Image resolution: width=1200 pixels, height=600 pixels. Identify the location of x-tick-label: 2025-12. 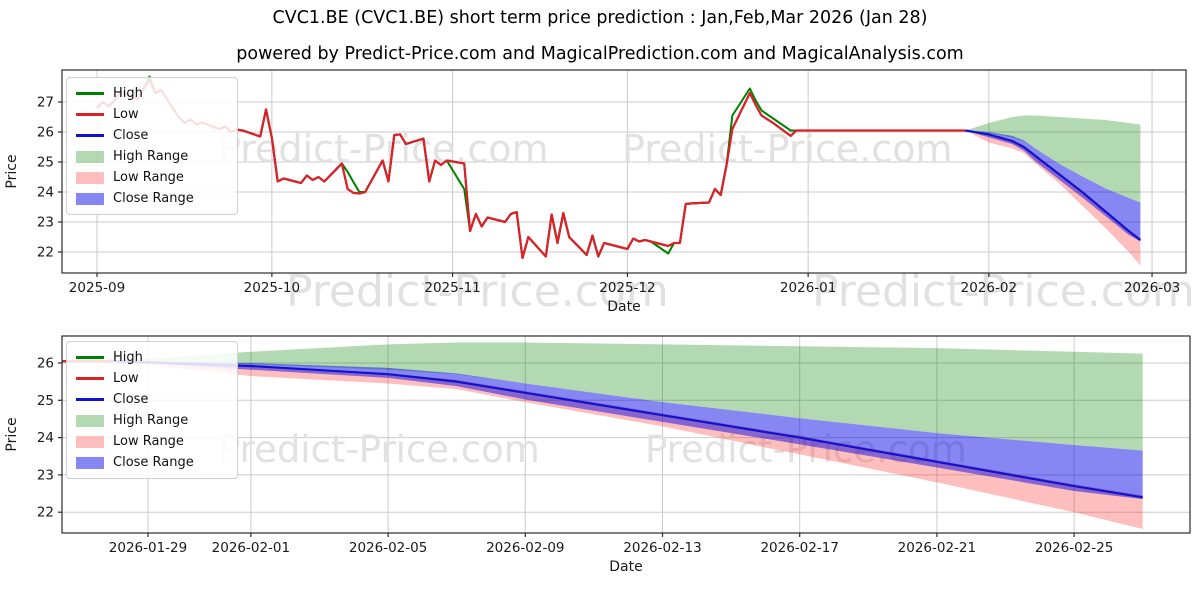
(627, 288).